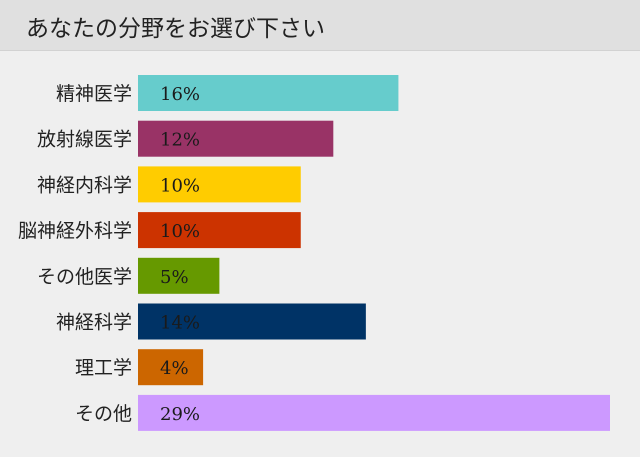 This screenshot has height=457, width=640. What do you see at coordinates (94, 323) in the screenshot?
I see `category-label-5: 神経科学` at bounding box center [94, 323].